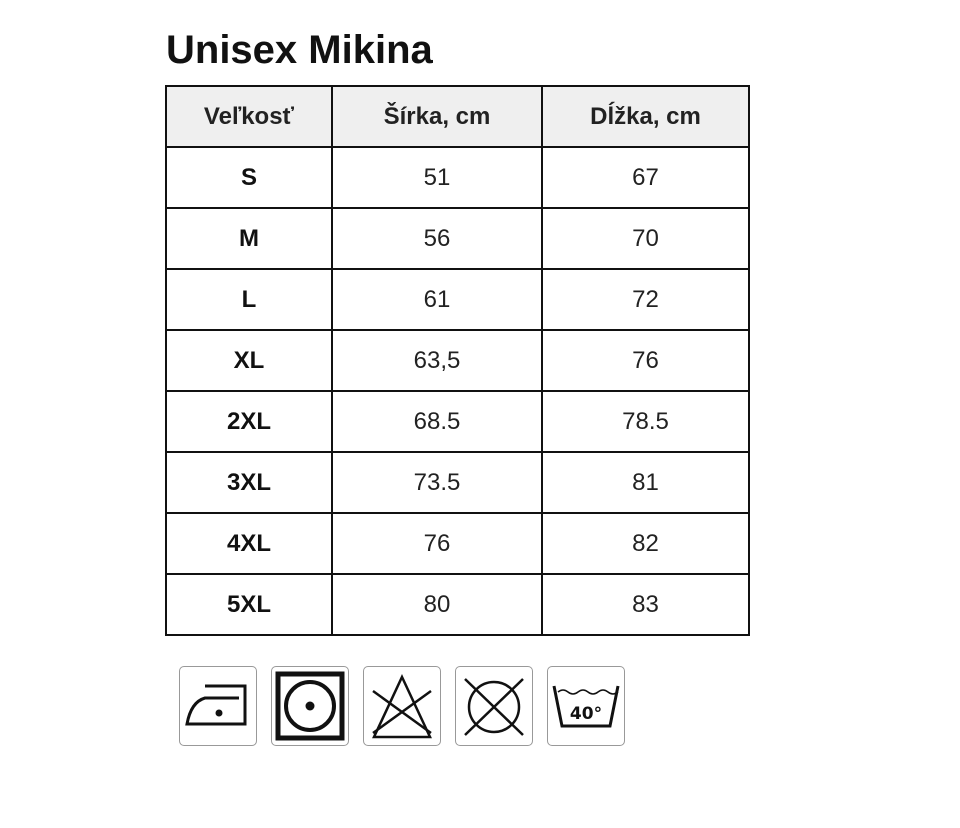  I want to click on wash-temperature: 40°, so click(586, 714).